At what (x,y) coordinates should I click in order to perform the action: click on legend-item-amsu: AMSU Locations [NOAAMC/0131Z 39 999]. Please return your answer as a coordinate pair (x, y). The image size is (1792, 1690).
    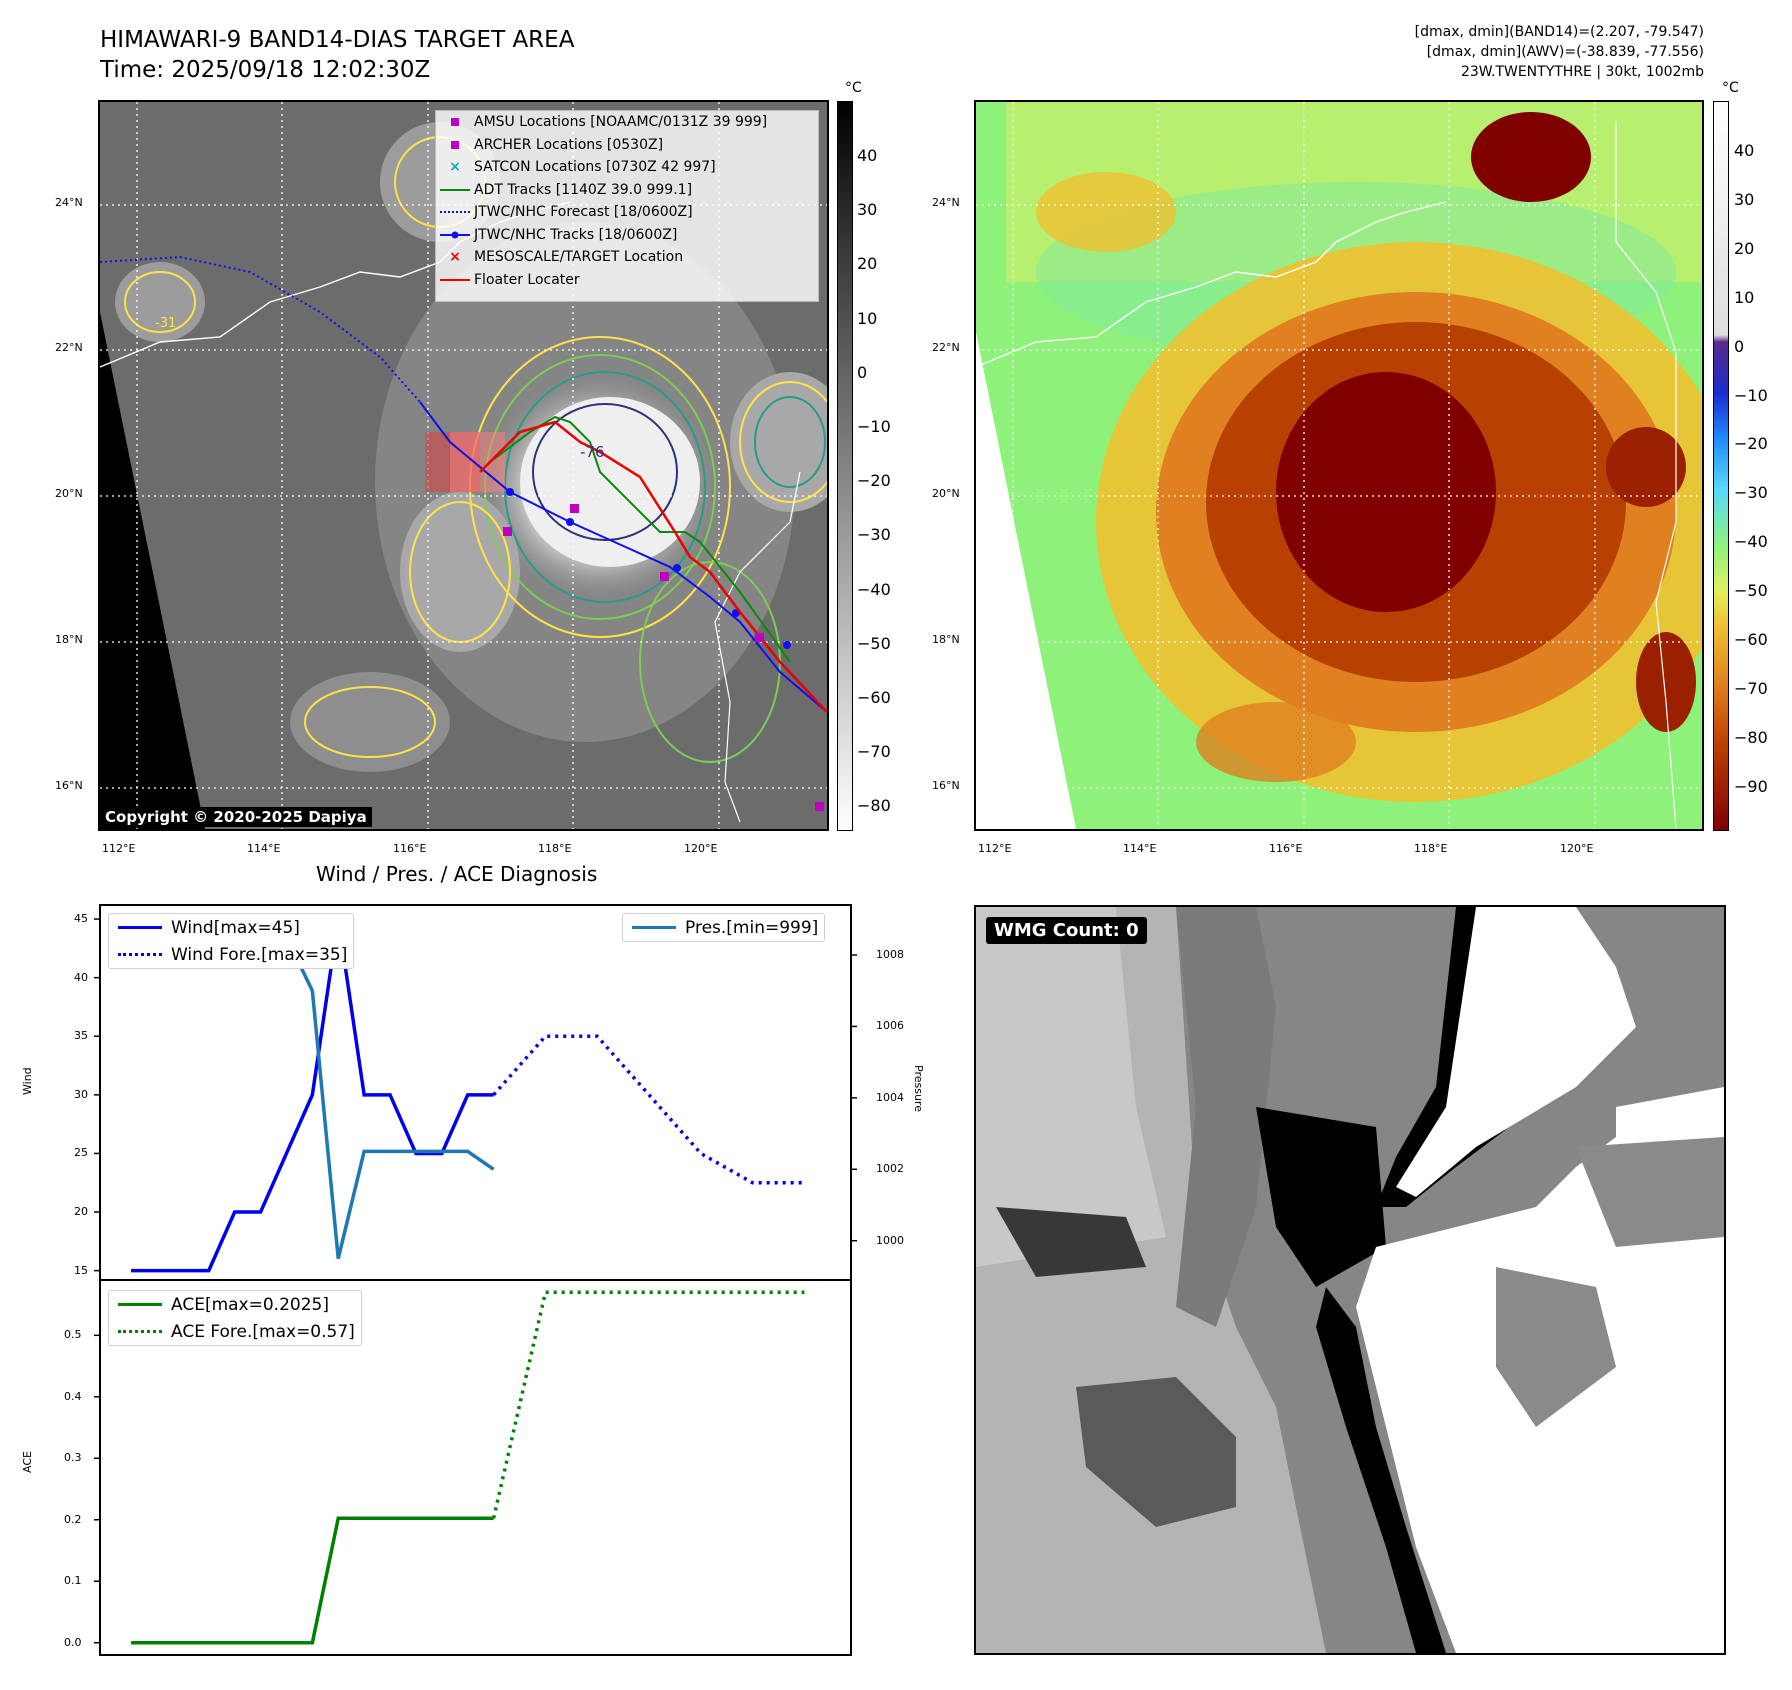
    Looking at the image, I should click on (627, 122).